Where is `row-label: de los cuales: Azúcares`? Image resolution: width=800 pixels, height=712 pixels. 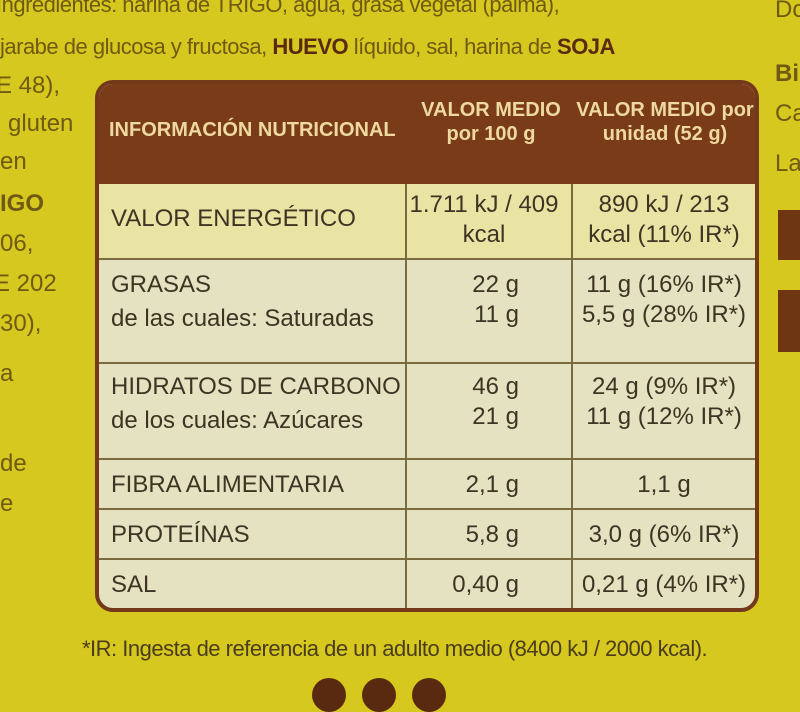
row-label: de los cuales: Azúcares is located at coordinates (237, 420).